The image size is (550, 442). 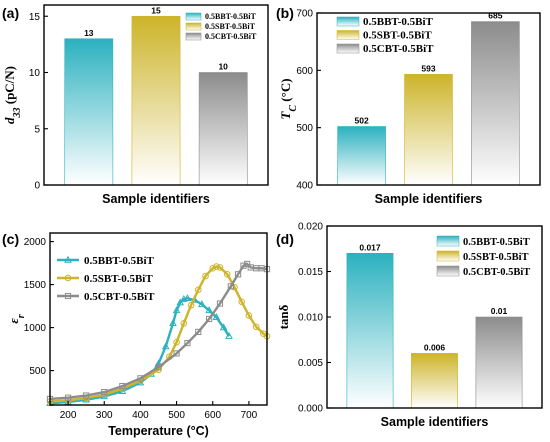 I want to click on bar-value-label: 593, so click(x=428, y=68).